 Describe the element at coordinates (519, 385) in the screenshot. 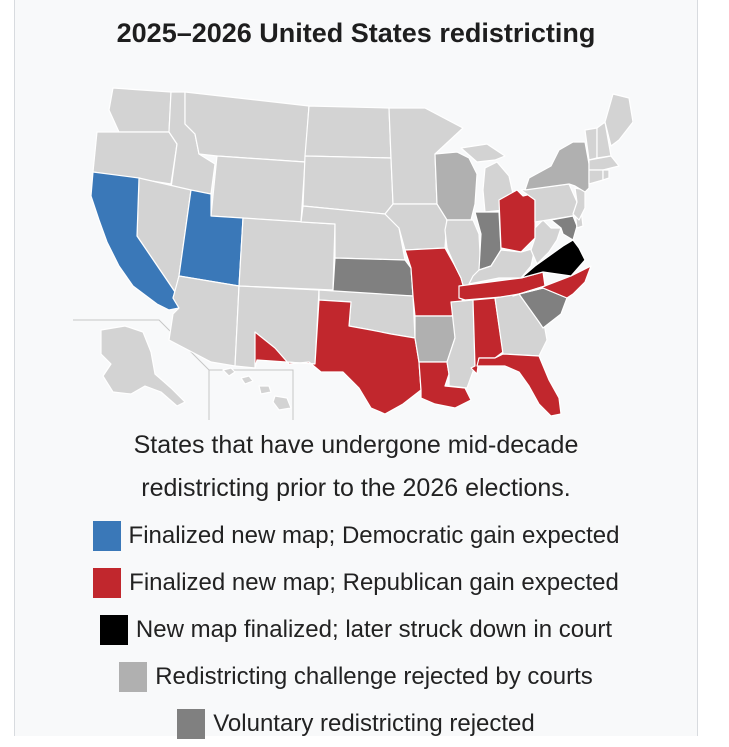

I see `state-florida` at that location.